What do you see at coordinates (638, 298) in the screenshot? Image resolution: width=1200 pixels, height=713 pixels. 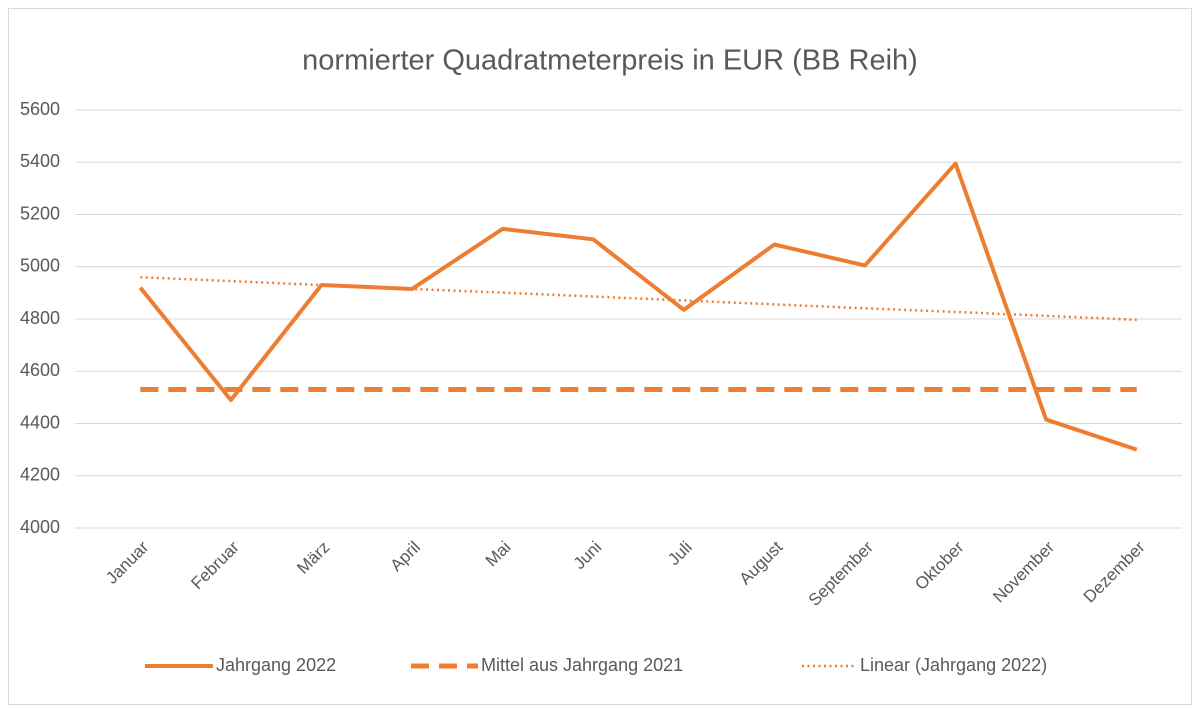 I see `series-line` at bounding box center [638, 298].